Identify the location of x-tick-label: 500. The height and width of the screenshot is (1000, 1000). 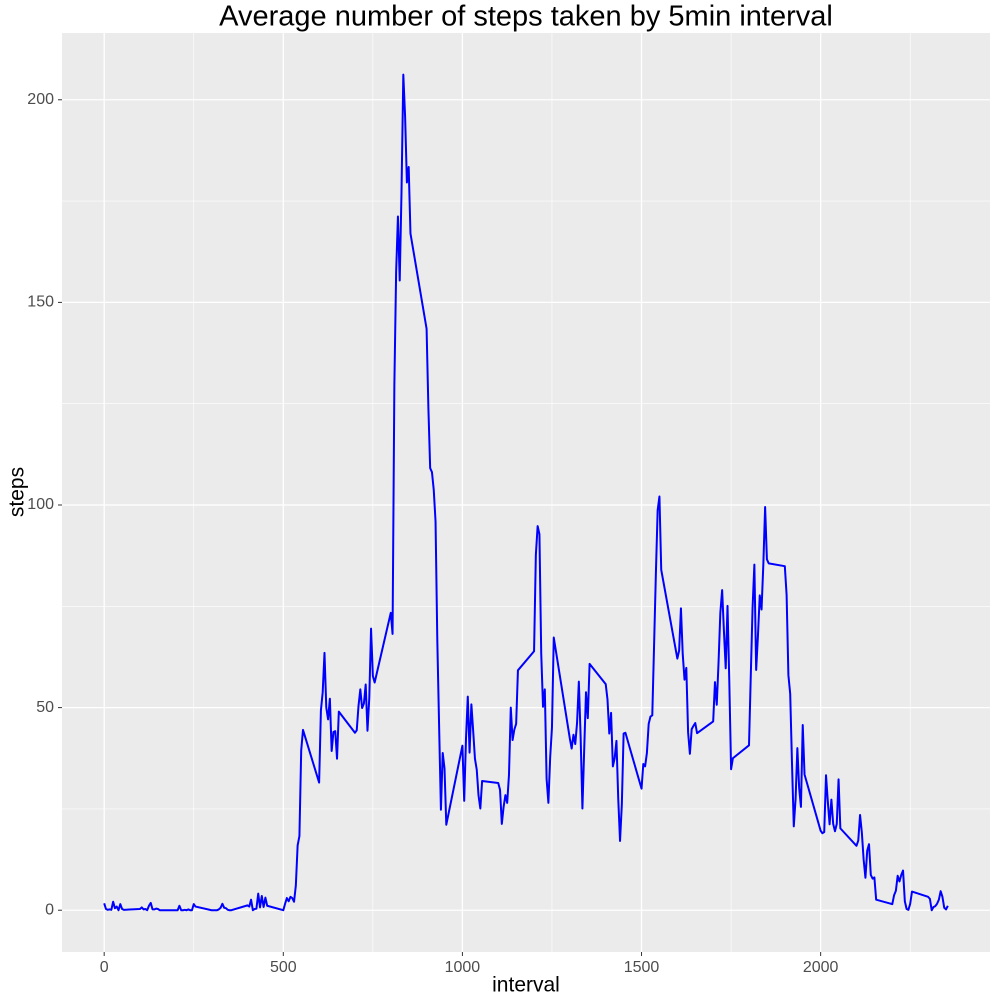
(283, 967).